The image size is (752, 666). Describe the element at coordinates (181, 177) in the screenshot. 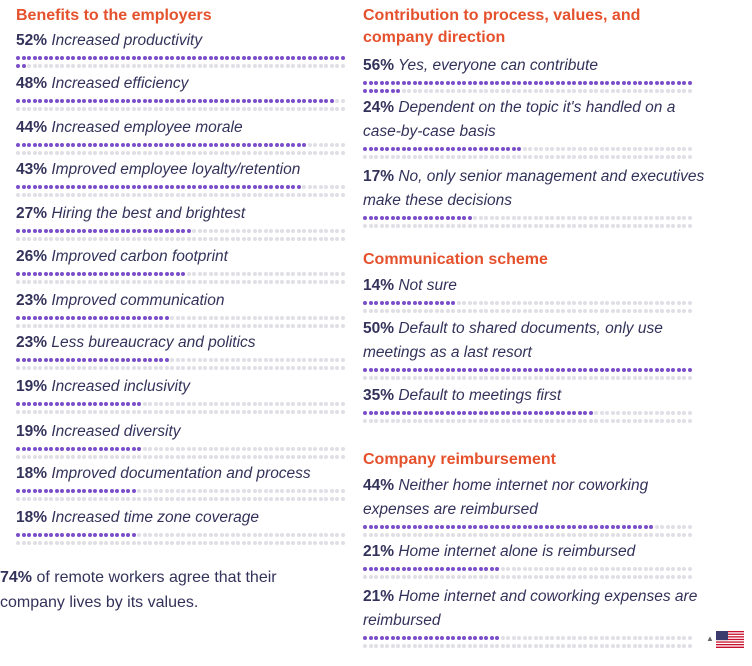

I see `bar-item: 43% Improved employee loyalty/retention` at that location.